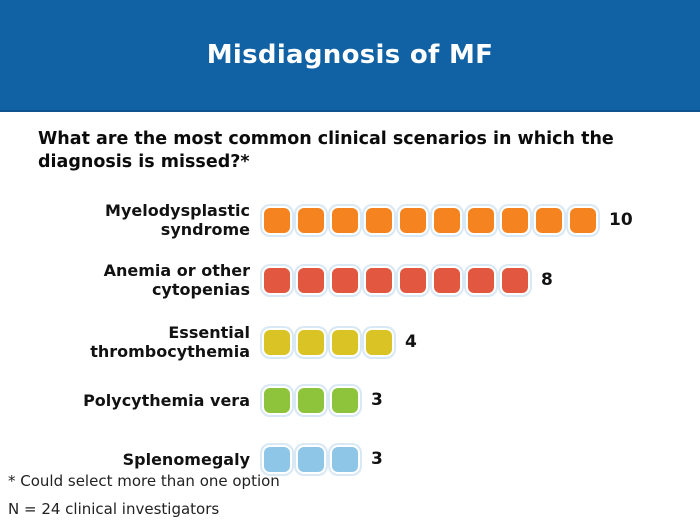  What do you see at coordinates (621, 220) in the screenshot?
I see `value-label: 10` at bounding box center [621, 220].